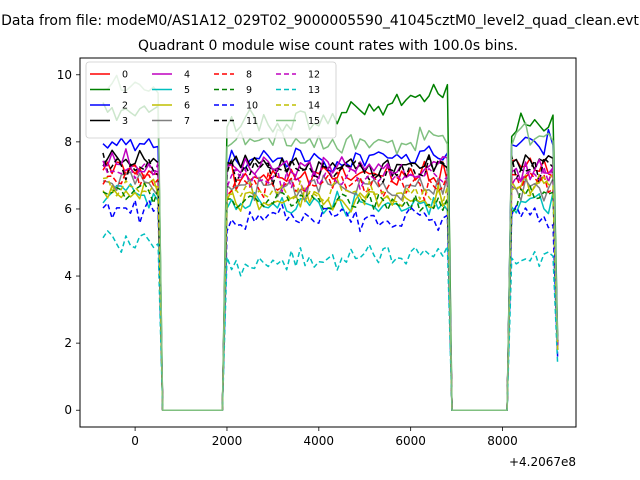  I want to click on y-tick-label: 8, so click(68, 142).